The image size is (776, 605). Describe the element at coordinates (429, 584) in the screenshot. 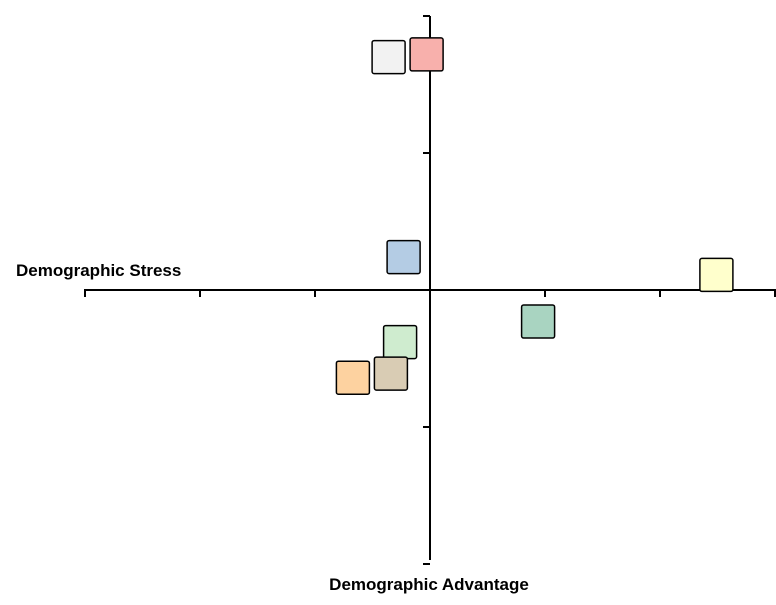

I see `y-axis-label: Demographic Advantage` at that location.